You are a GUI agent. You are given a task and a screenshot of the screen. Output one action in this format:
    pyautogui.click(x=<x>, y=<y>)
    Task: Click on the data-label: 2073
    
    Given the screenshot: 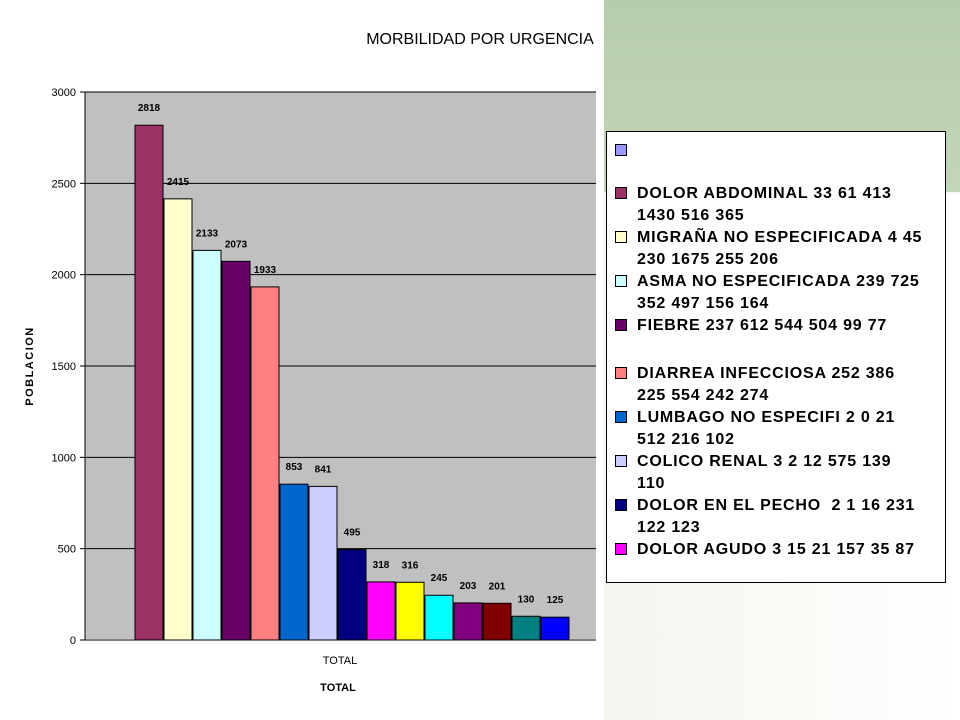 What is the action you would take?
    pyautogui.click(x=236, y=244)
    